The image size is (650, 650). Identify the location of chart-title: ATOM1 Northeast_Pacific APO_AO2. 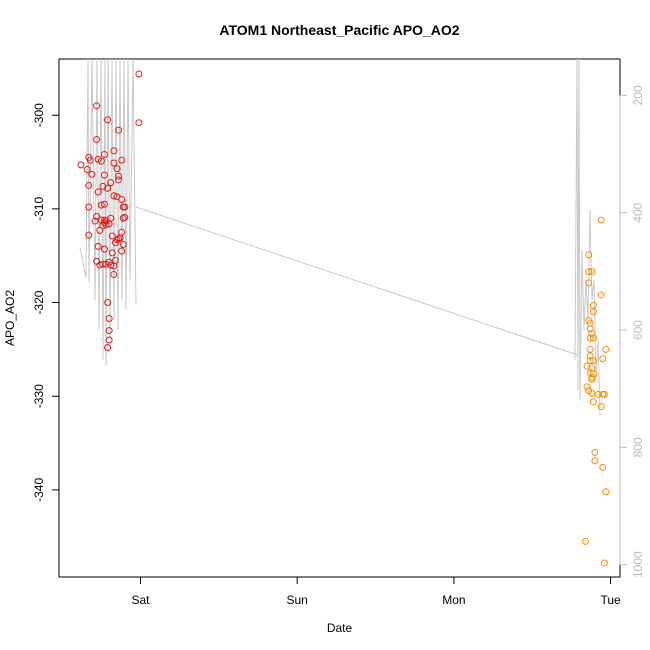
(339, 30).